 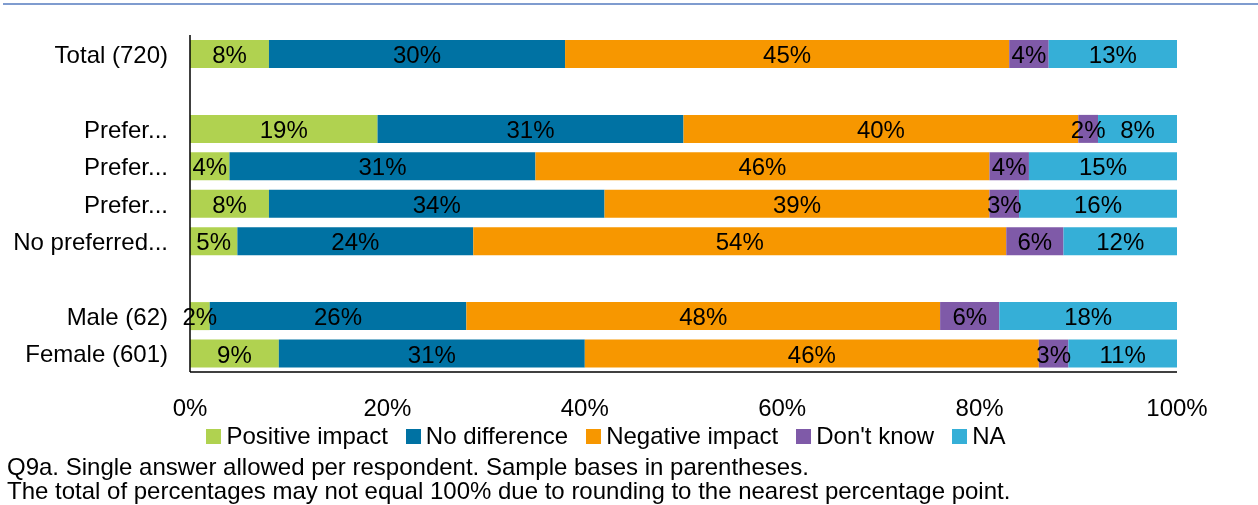 What do you see at coordinates (1177, 407) in the screenshot?
I see `x-tick-label: 100%` at bounding box center [1177, 407].